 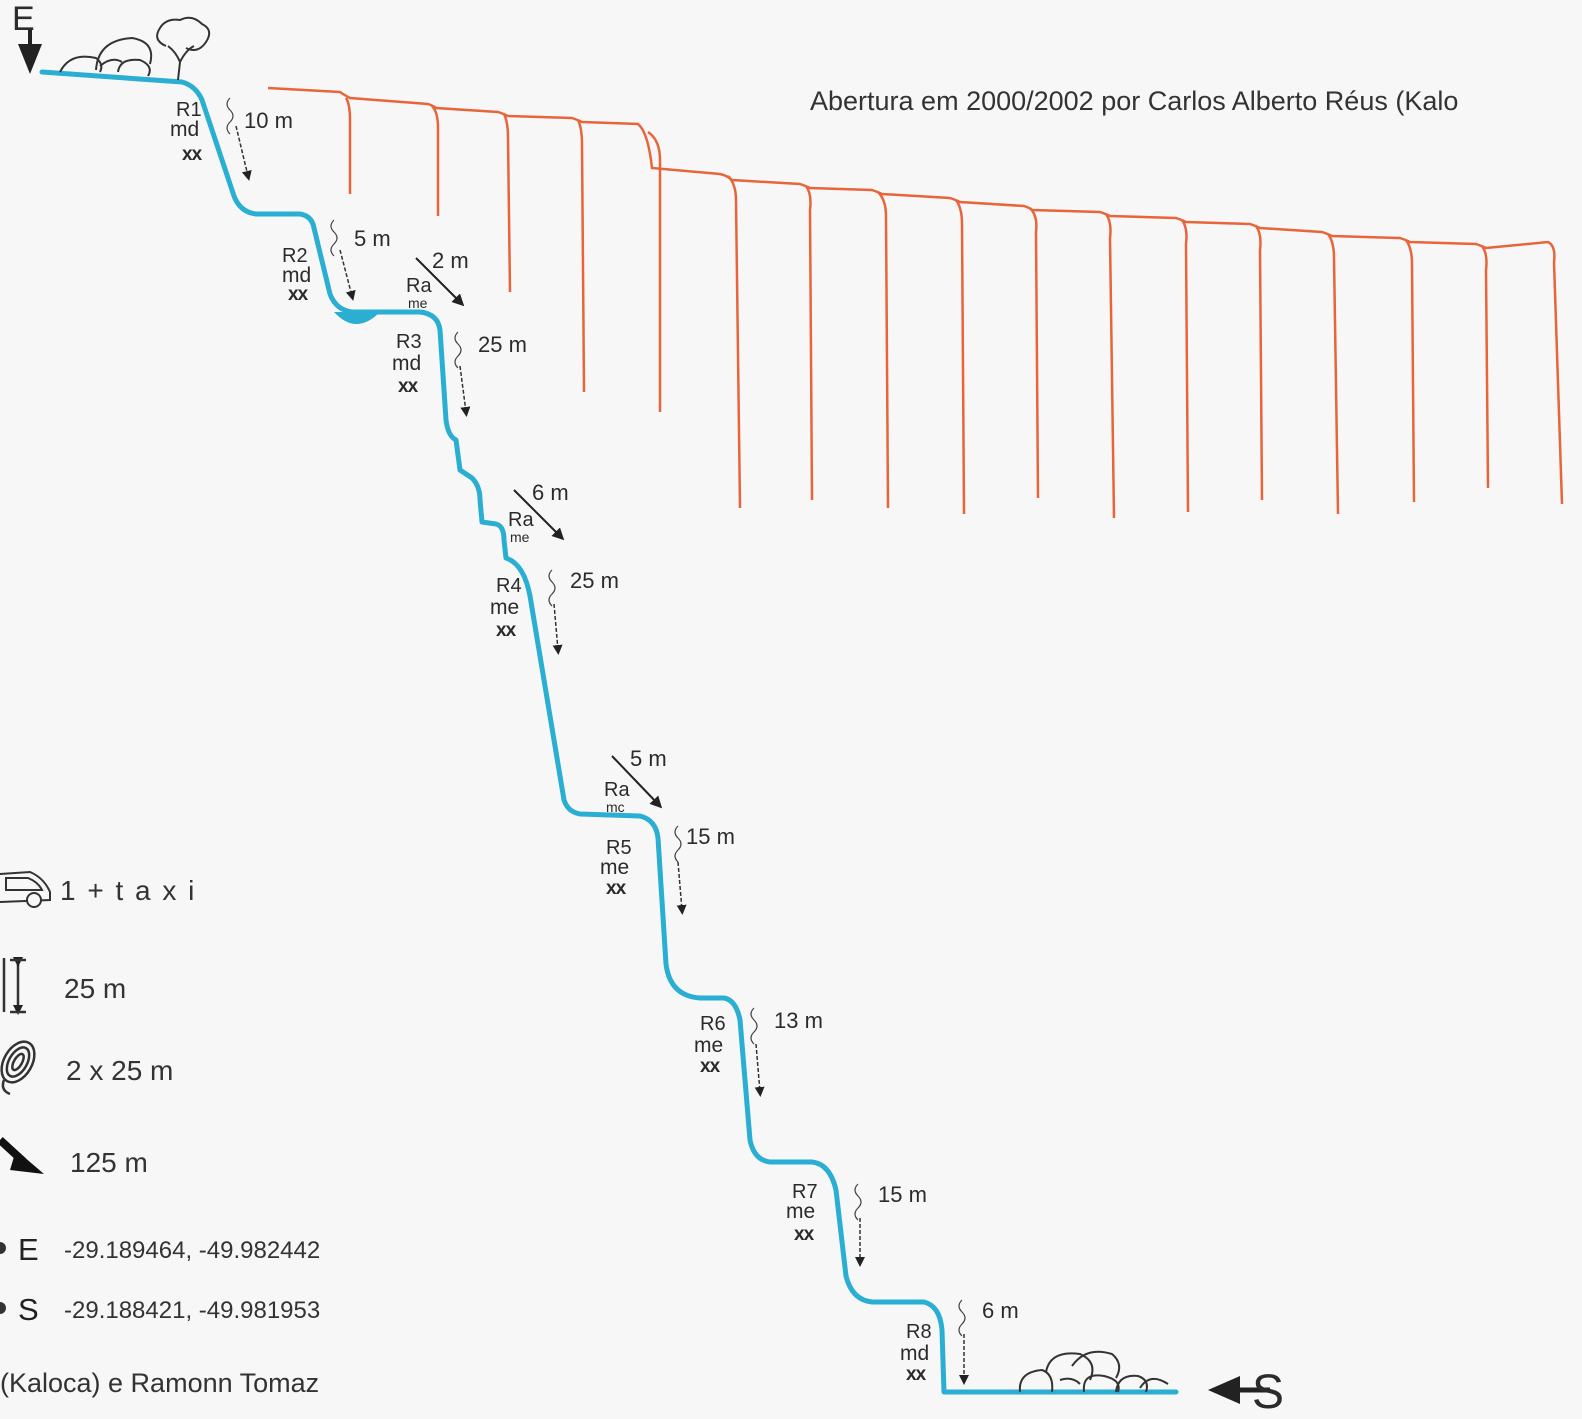 What do you see at coordinates (959, 1341) in the screenshot?
I see `rappel-R8: R8 md xx 6 m` at bounding box center [959, 1341].